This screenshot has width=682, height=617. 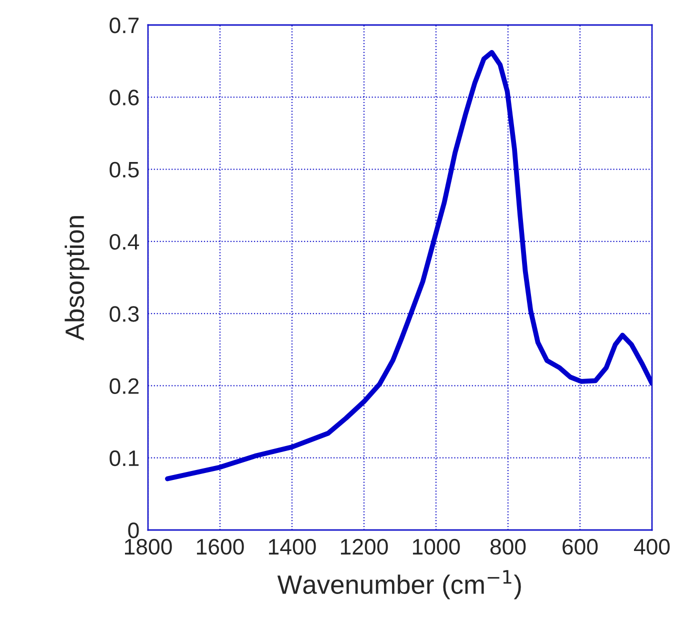 What do you see at coordinates (124, 170) in the screenshot?
I see `y-tick-label: 0.5` at bounding box center [124, 170].